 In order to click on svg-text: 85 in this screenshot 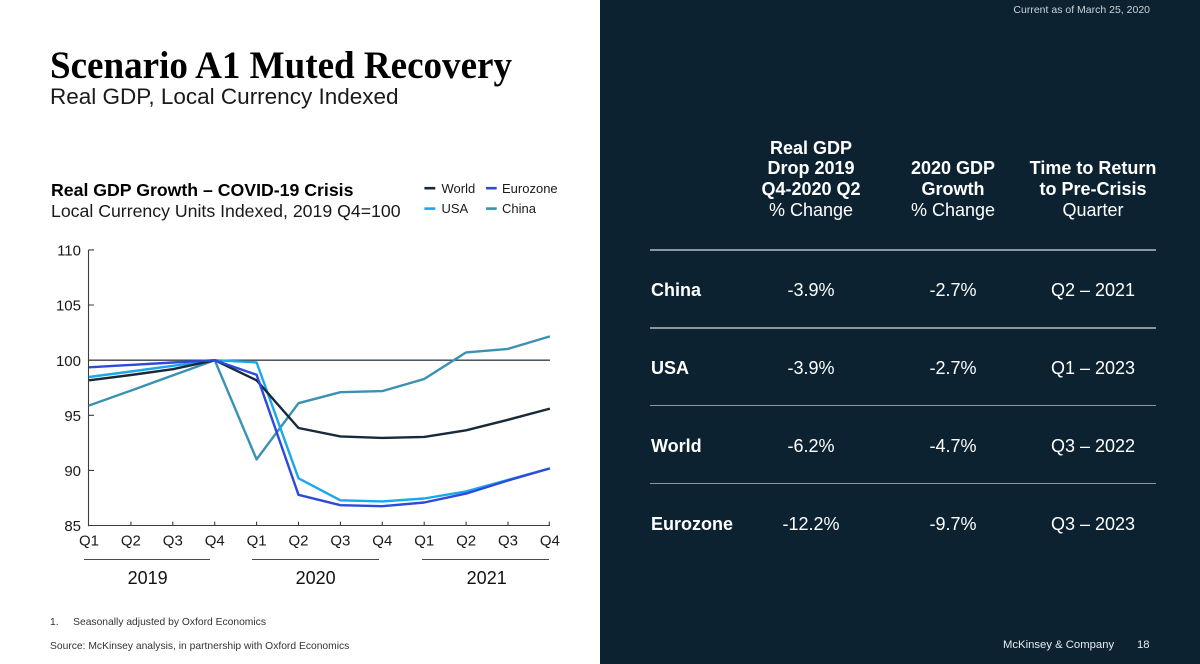, I will do `click(72, 526)`.